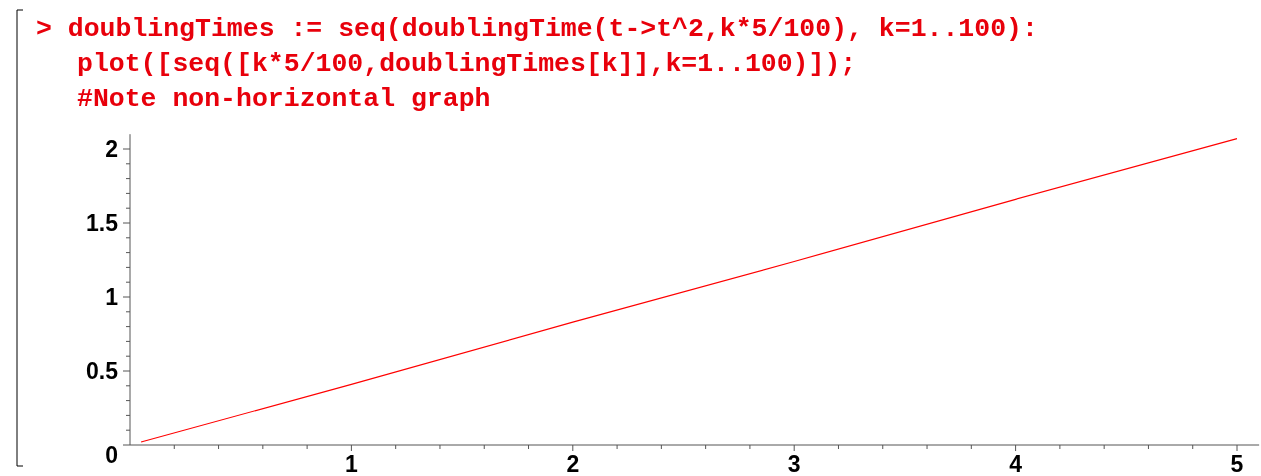 This screenshot has width=1261, height=476. Describe the element at coordinates (1016, 463) in the screenshot. I see `x-tick-label: 4` at that location.